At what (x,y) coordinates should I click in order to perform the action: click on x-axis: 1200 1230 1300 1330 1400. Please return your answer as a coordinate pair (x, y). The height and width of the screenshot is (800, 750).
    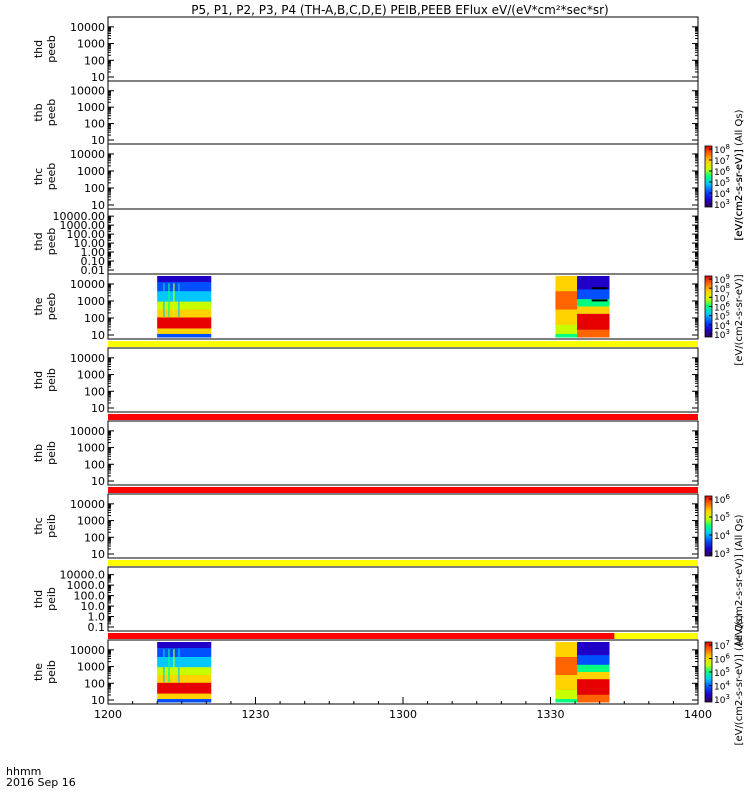
    Looking at the image, I should click on (403, 709).